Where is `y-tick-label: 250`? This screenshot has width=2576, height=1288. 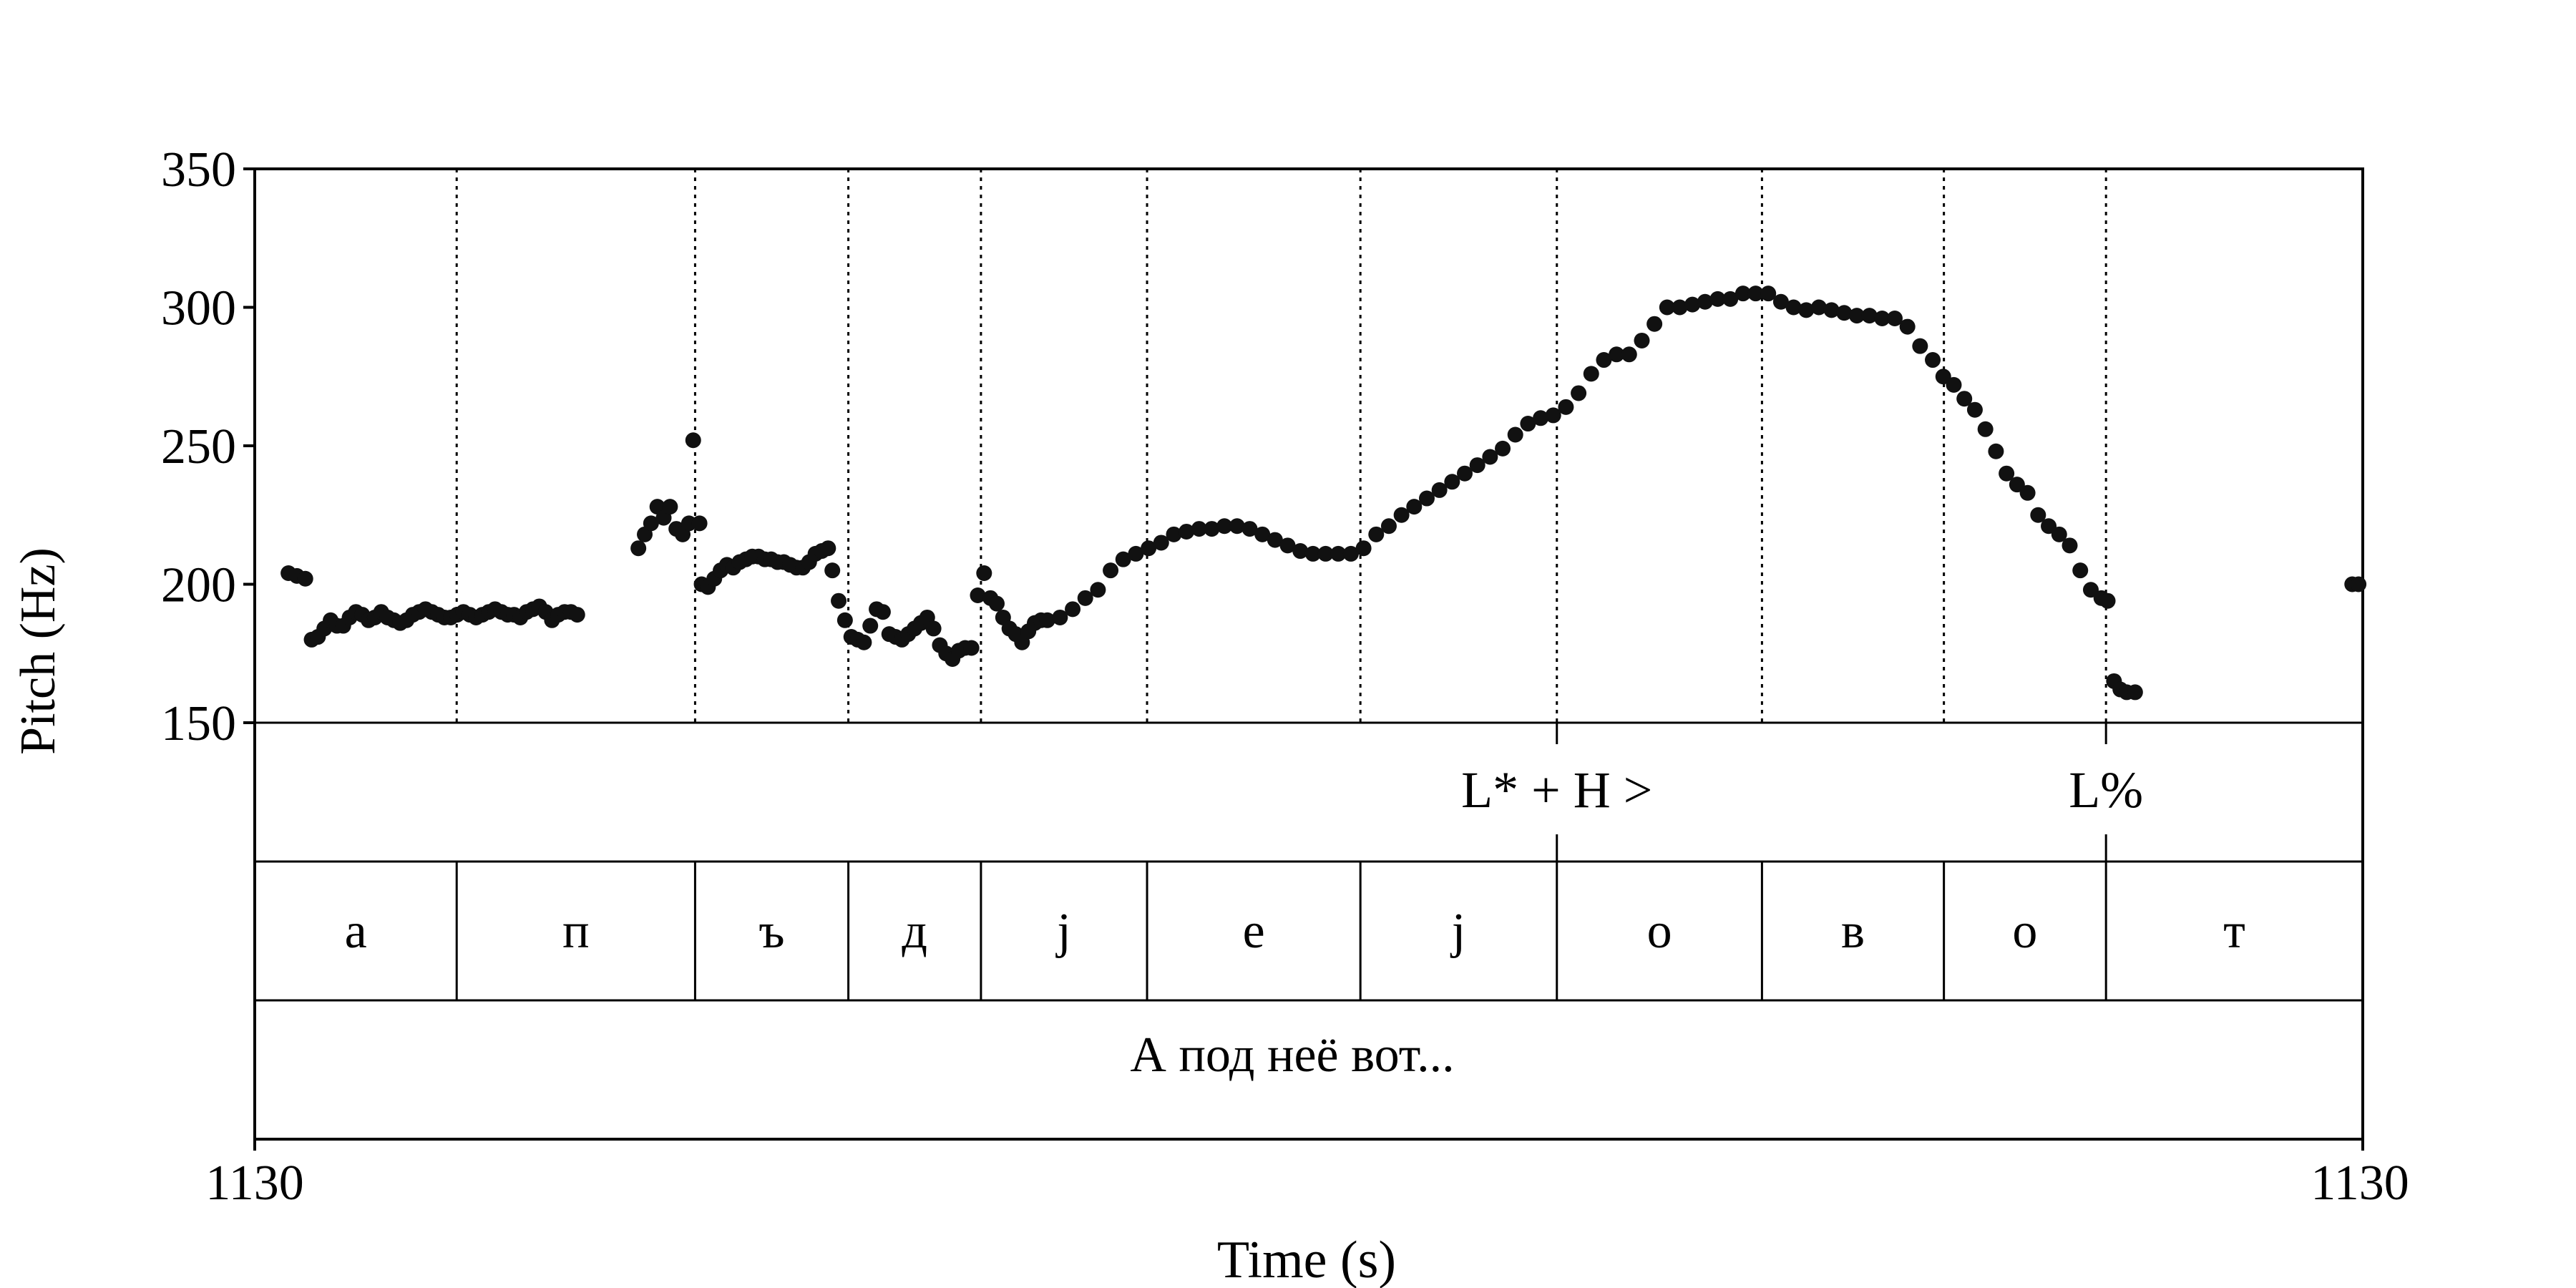
y-tick-label: 250 is located at coordinates (198, 446).